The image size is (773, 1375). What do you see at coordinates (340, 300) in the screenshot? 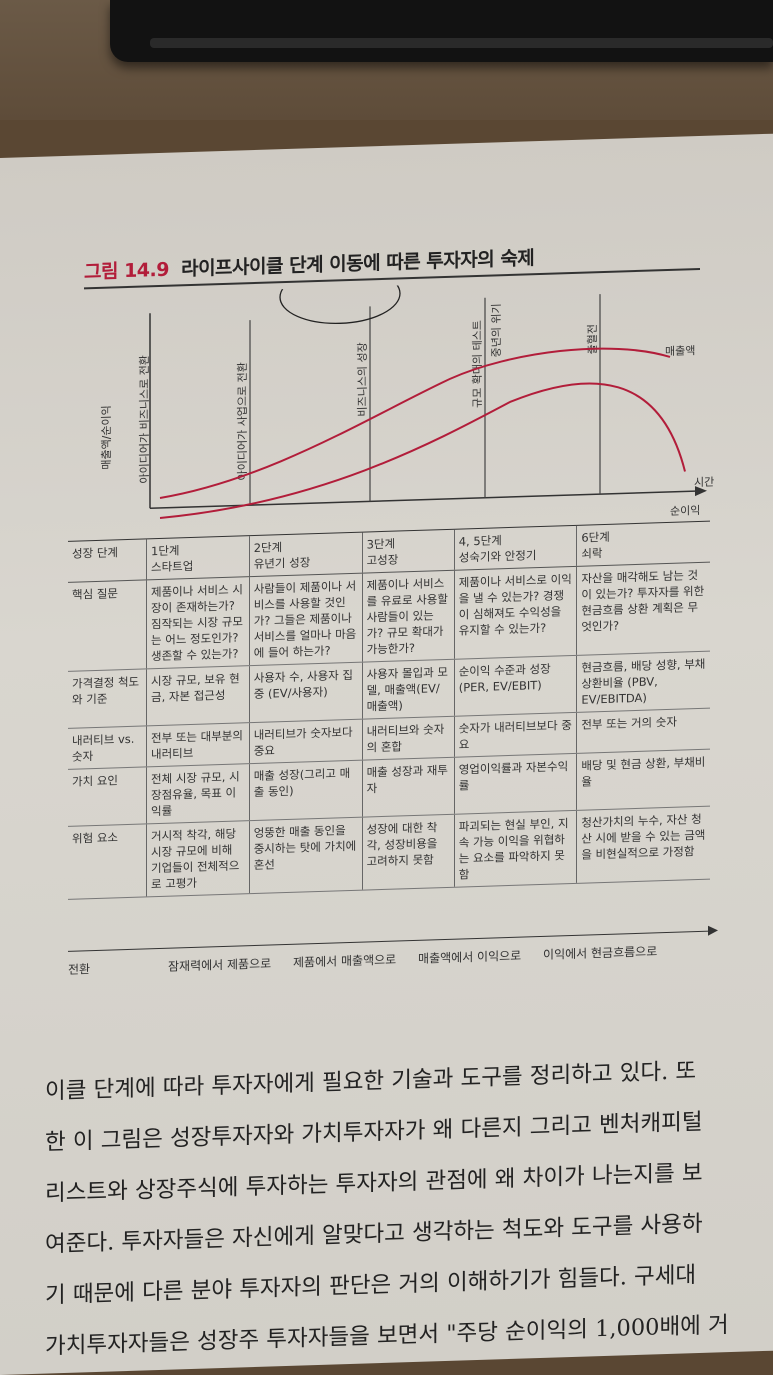
I see `pen-circle` at bounding box center [340, 300].